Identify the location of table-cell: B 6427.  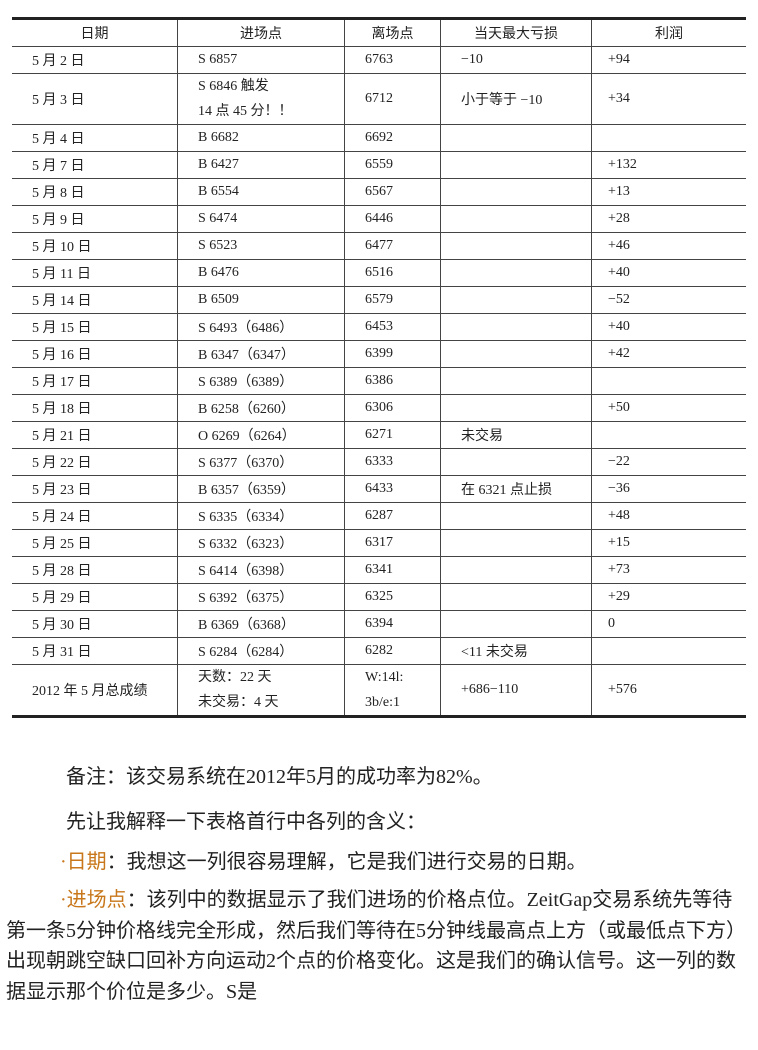
(261, 165).